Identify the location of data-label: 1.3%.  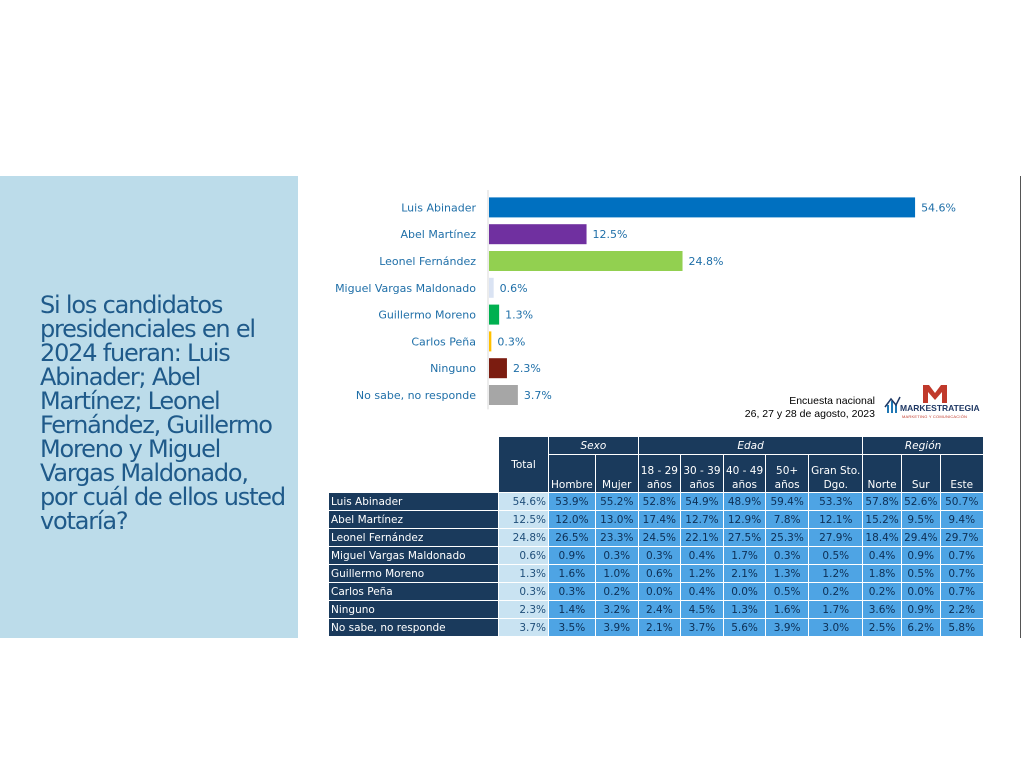
(519, 315).